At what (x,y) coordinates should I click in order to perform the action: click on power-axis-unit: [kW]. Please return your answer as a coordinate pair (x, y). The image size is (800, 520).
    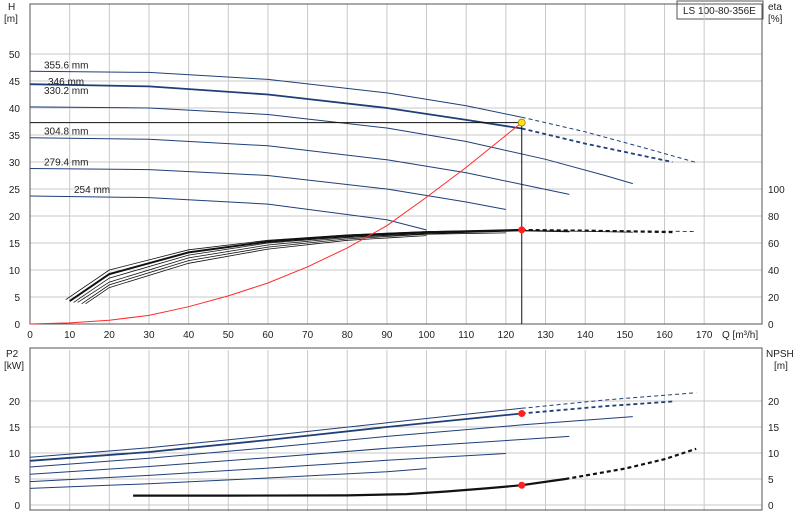
    Looking at the image, I should click on (14, 366).